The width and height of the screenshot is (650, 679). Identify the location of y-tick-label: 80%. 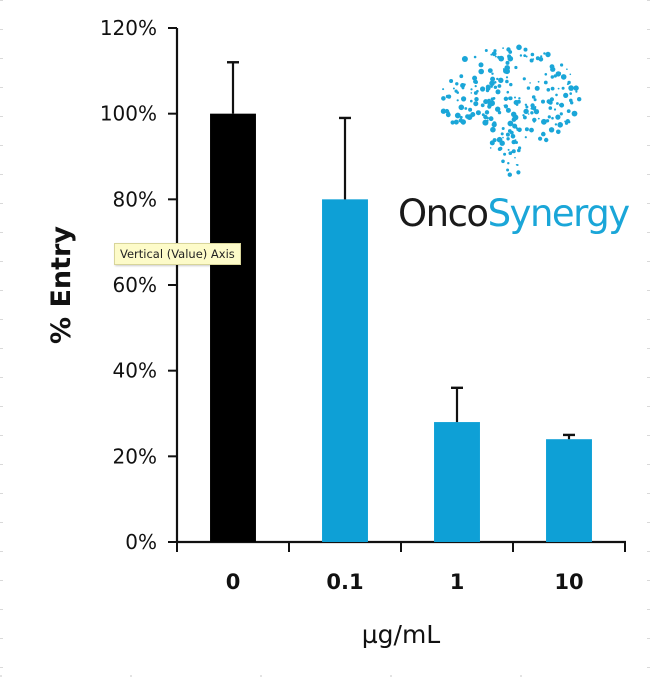
(135, 199).